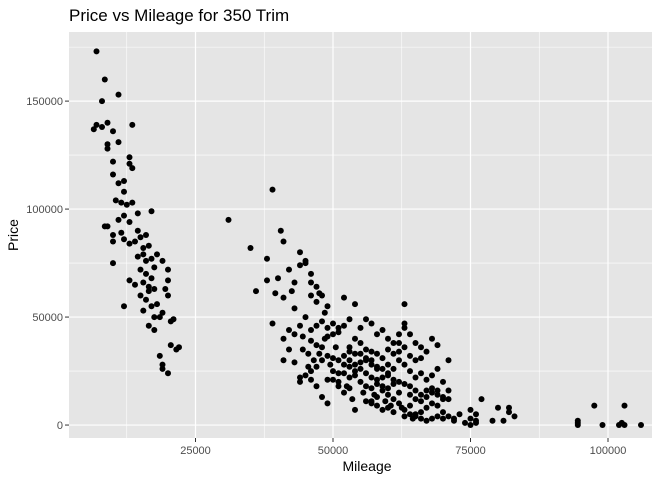 The width and height of the screenshot is (672, 480). Describe the element at coordinates (608, 451) in the screenshot. I see `x-tick-label: 100000` at that location.